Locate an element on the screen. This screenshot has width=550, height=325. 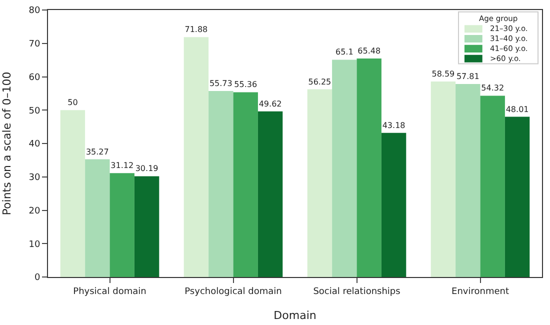
data-label: 48.01 is located at coordinates (517, 109).